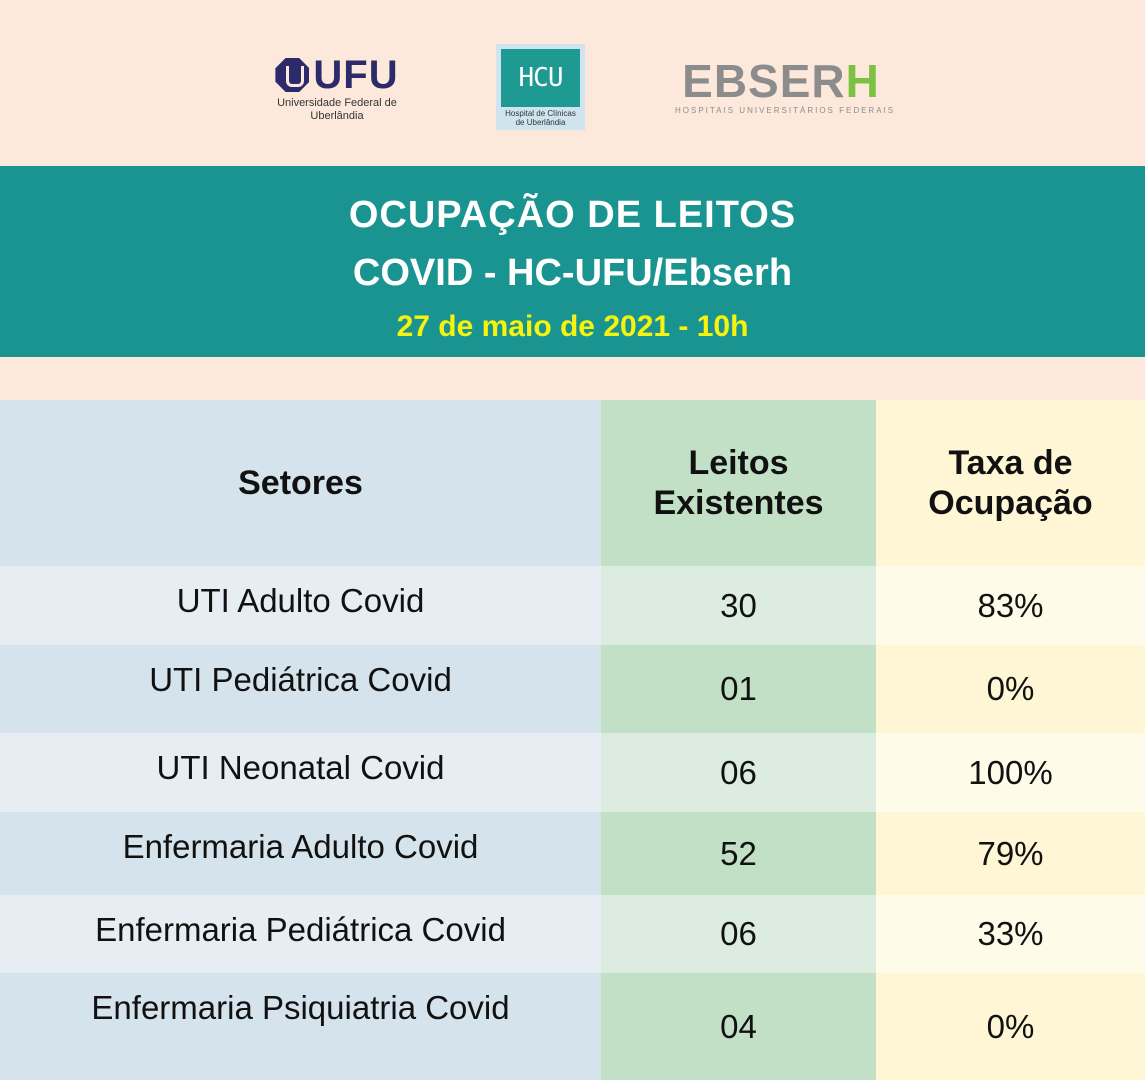 Image resolution: width=1145 pixels, height=1080 pixels. What do you see at coordinates (337, 109) in the screenshot?
I see `ufu-subtitle: Universidade Federal de Uberlândia` at bounding box center [337, 109].